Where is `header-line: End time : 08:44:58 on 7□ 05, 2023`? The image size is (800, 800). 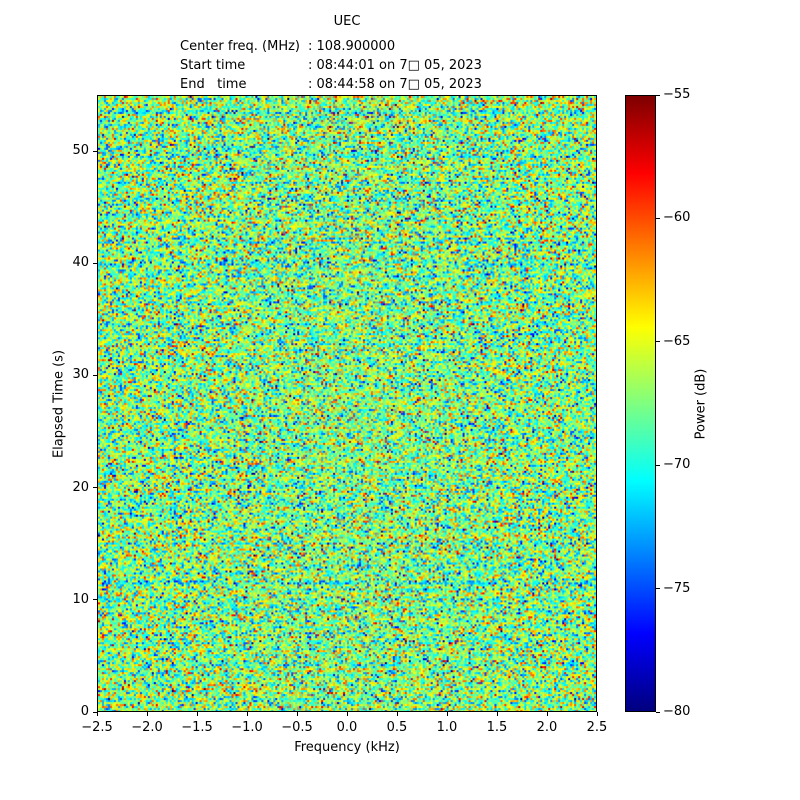 header-line: End time : 08:44:58 on 7□ 05, 2023 is located at coordinates (331, 84).